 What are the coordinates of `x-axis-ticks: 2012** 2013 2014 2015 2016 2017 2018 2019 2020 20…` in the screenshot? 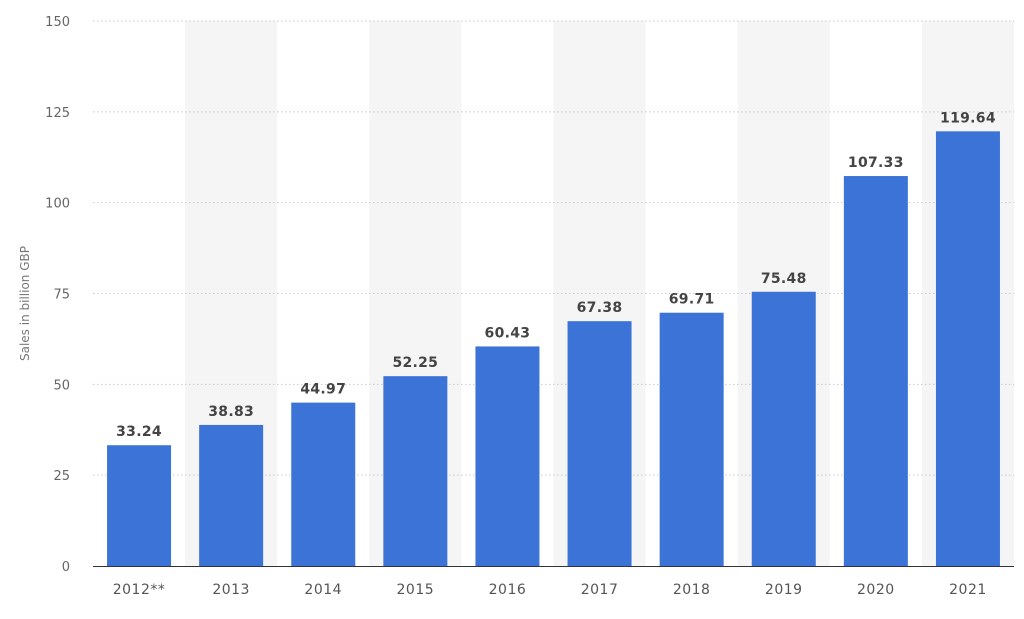 It's located at (550, 590).